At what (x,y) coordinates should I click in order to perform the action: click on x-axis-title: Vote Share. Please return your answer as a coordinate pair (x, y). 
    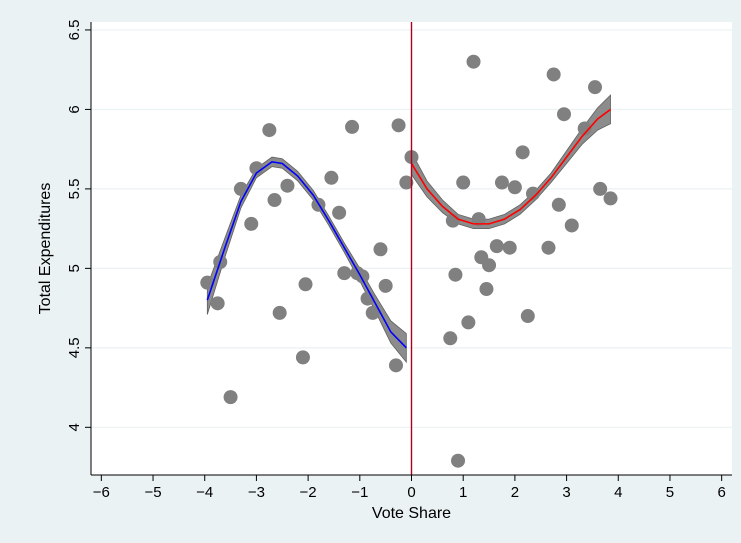
    Looking at the image, I should click on (411, 513).